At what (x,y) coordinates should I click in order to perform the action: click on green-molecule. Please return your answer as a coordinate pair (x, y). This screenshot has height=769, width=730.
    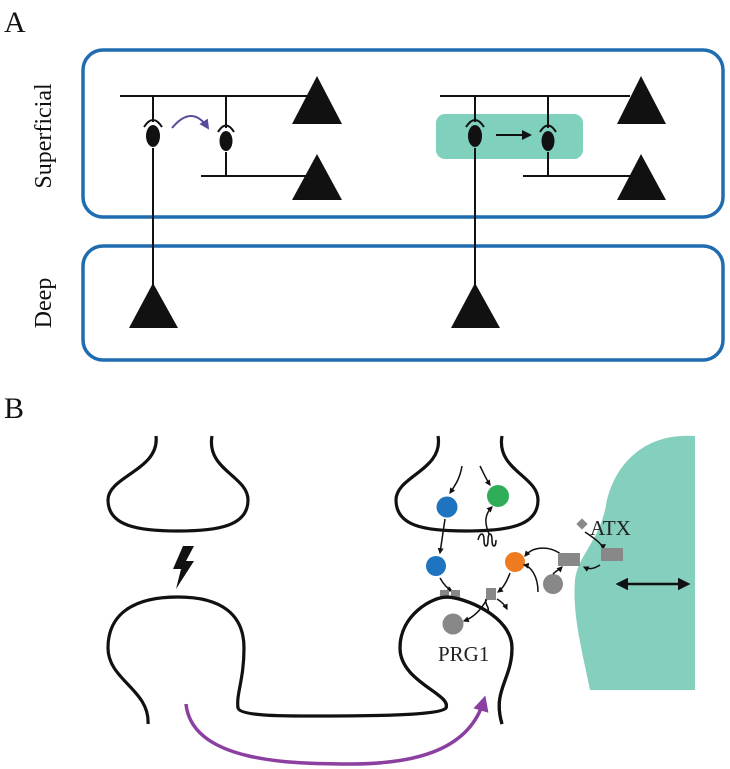
    Looking at the image, I should click on (498, 496).